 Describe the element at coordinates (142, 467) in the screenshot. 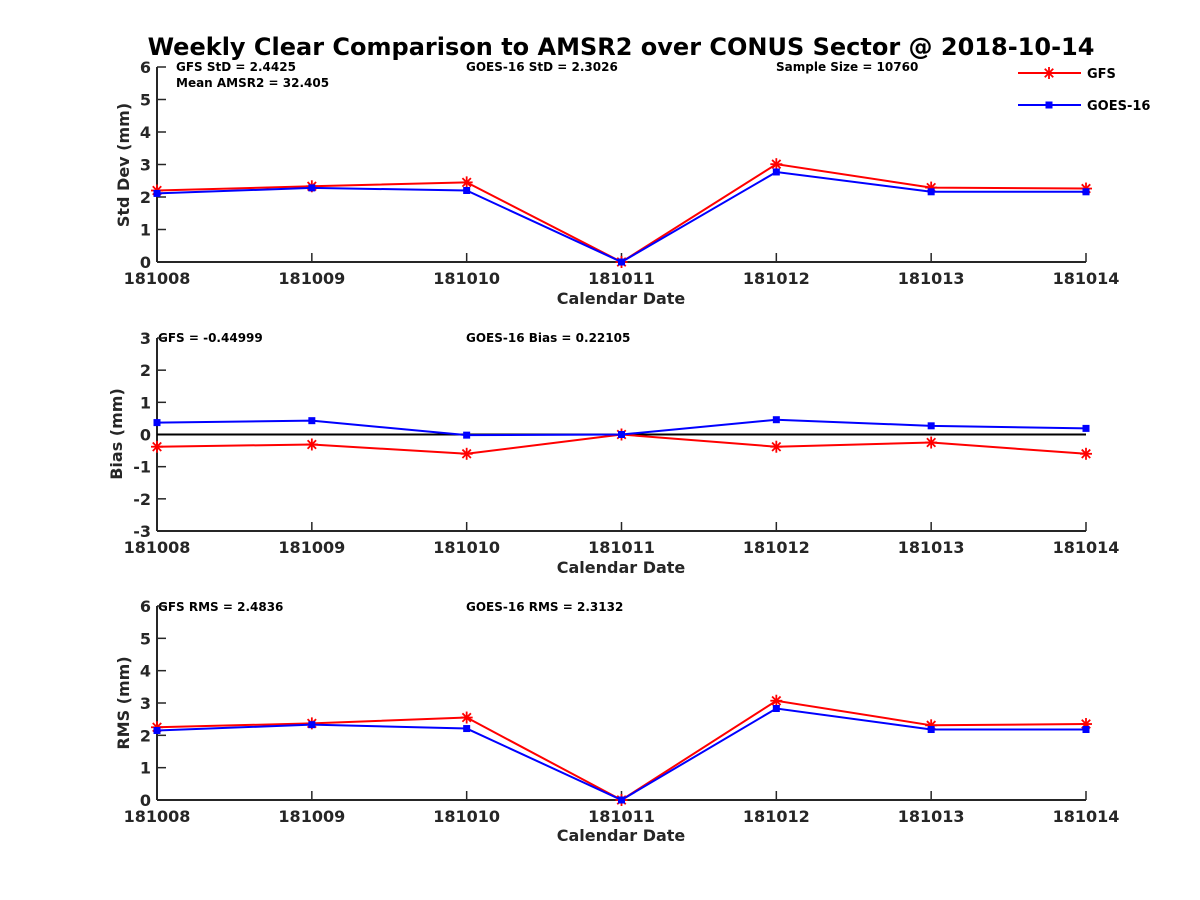

I see `y-tick-label: -1` at that location.